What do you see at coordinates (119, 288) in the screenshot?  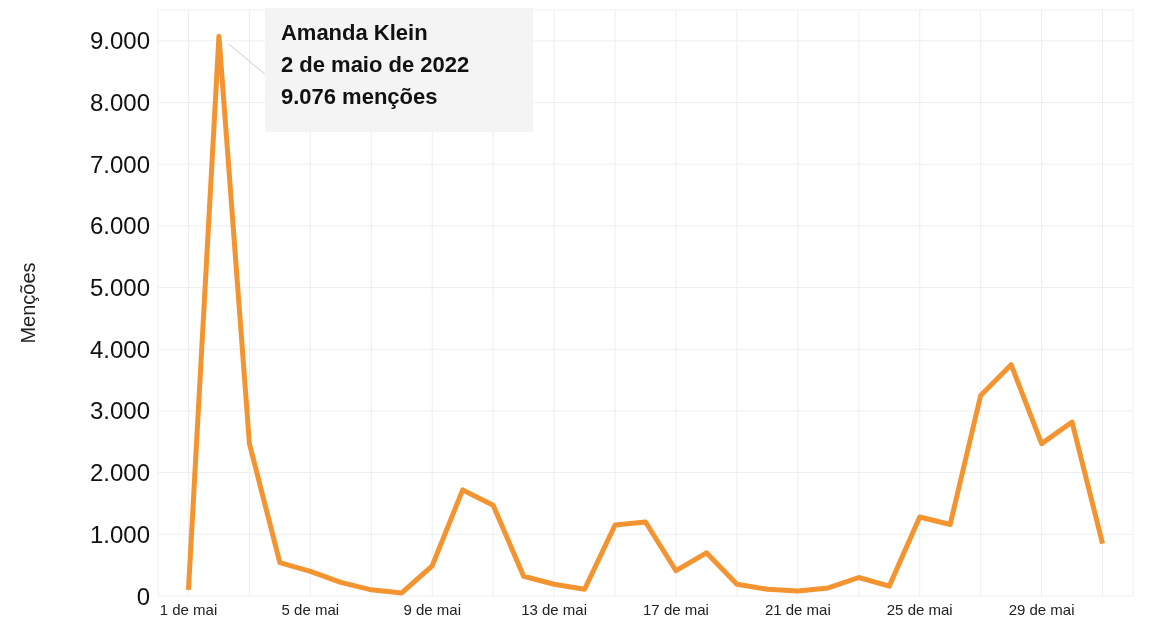 I see `y-tick-label: 5.000` at bounding box center [119, 288].